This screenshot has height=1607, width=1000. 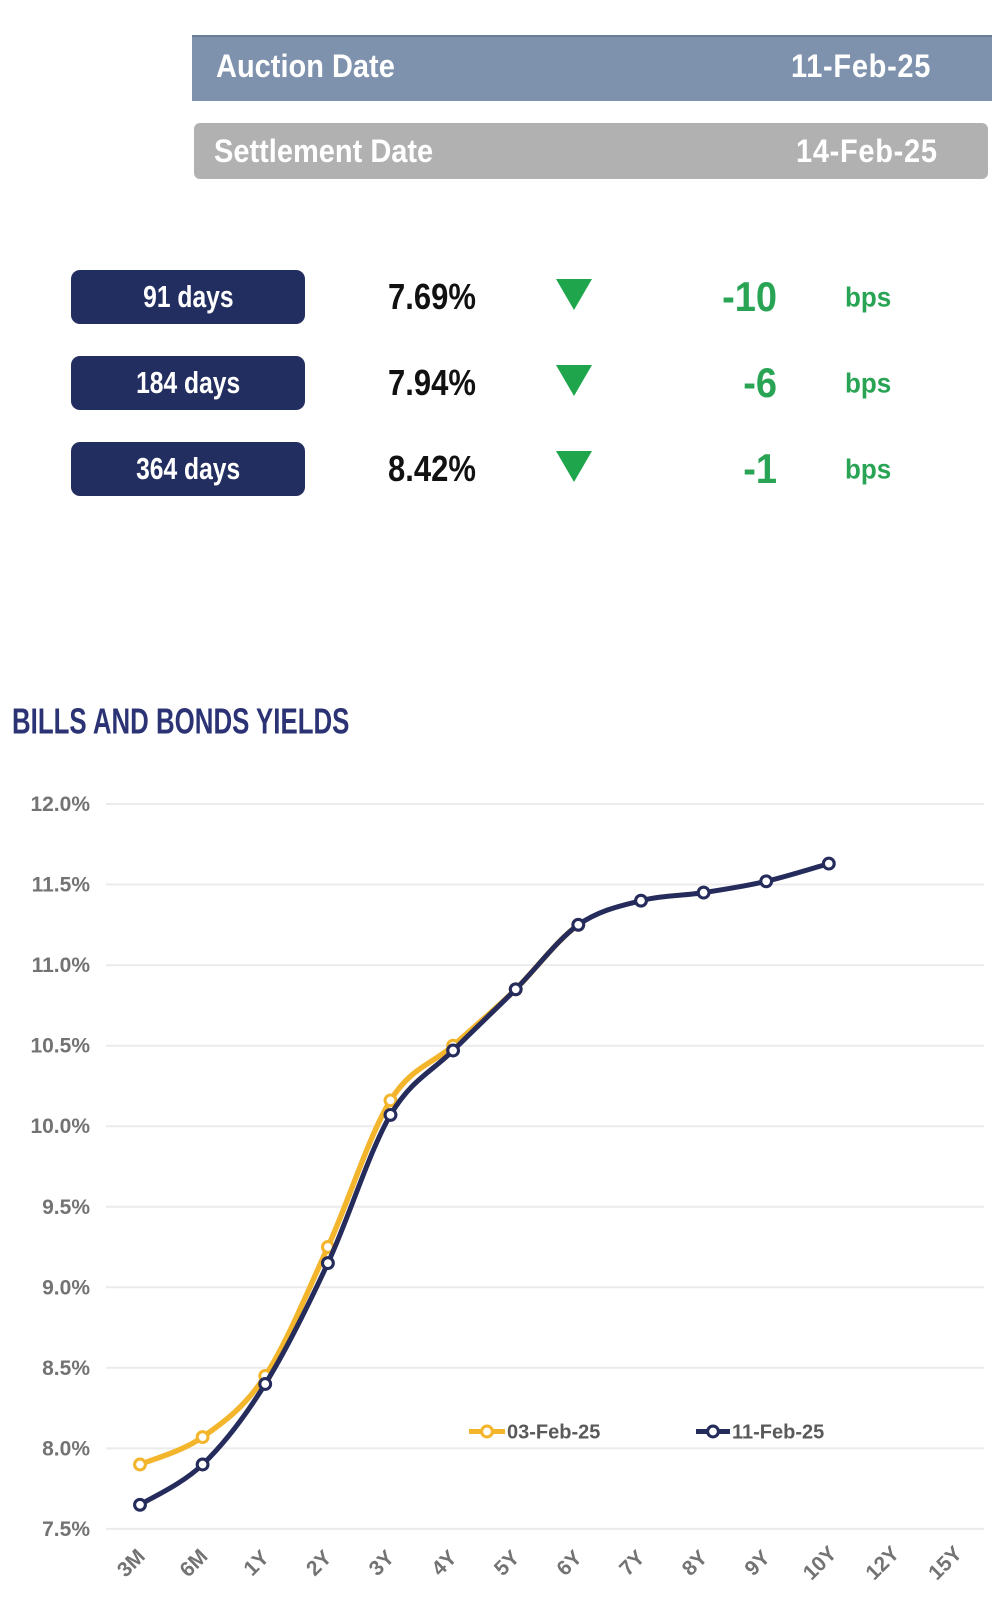 What do you see at coordinates (945, 1563) in the screenshot?
I see `svg-text: 15Y` at bounding box center [945, 1563].